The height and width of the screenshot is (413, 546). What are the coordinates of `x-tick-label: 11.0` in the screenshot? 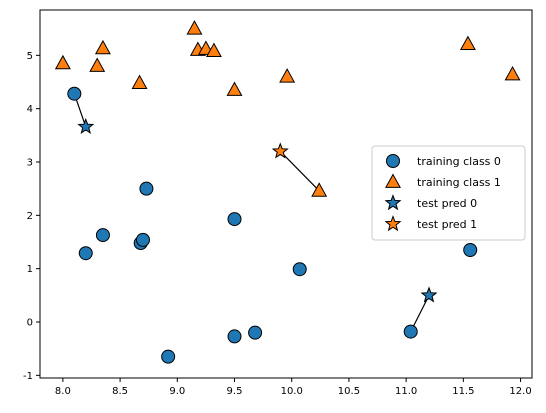 It's located at (406, 391).